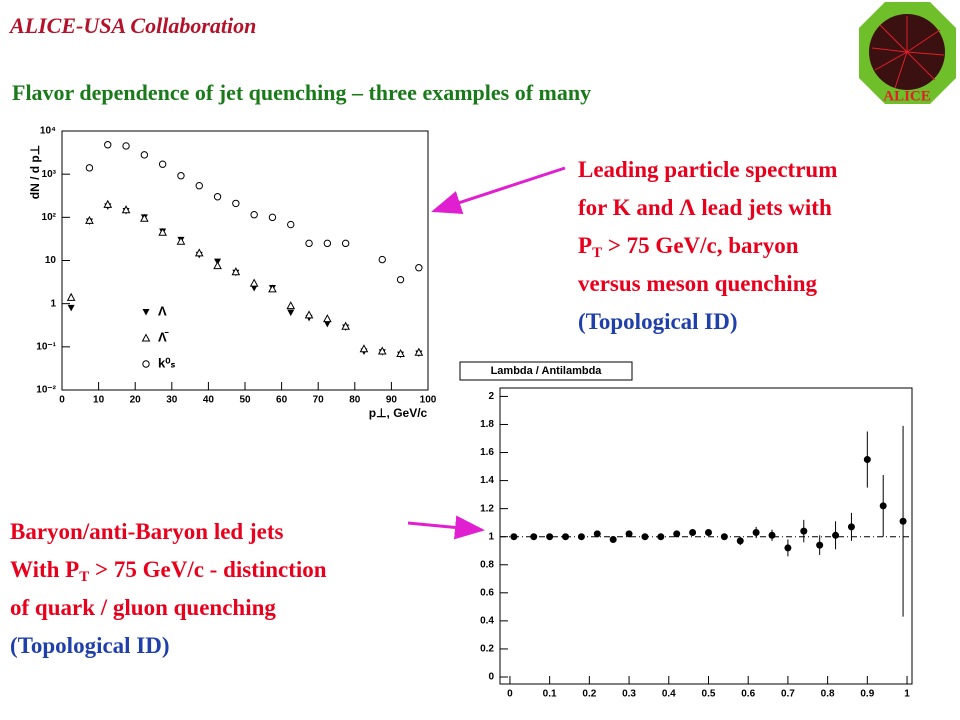 The image size is (960, 720). I want to click on chart-title: Lambda / Antilambda, so click(547, 371).